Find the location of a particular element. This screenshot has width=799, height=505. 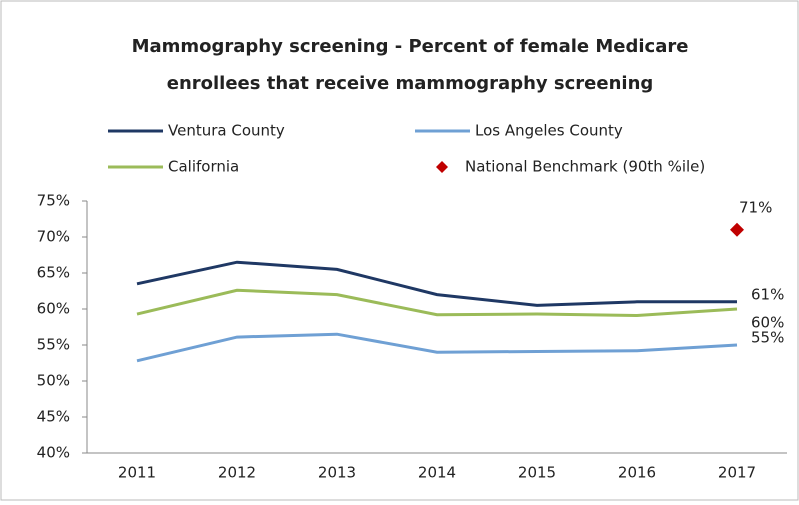

legend-label: Los Angeles County is located at coordinates (549, 131).